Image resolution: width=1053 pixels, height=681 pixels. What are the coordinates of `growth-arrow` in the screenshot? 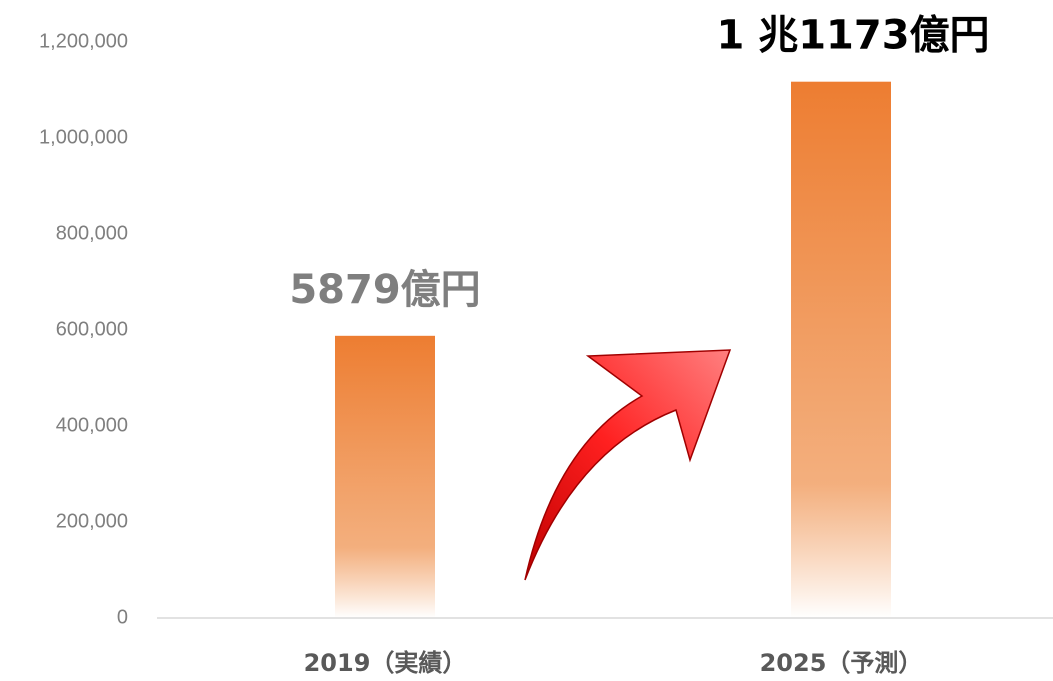 It's located at (628, 465).